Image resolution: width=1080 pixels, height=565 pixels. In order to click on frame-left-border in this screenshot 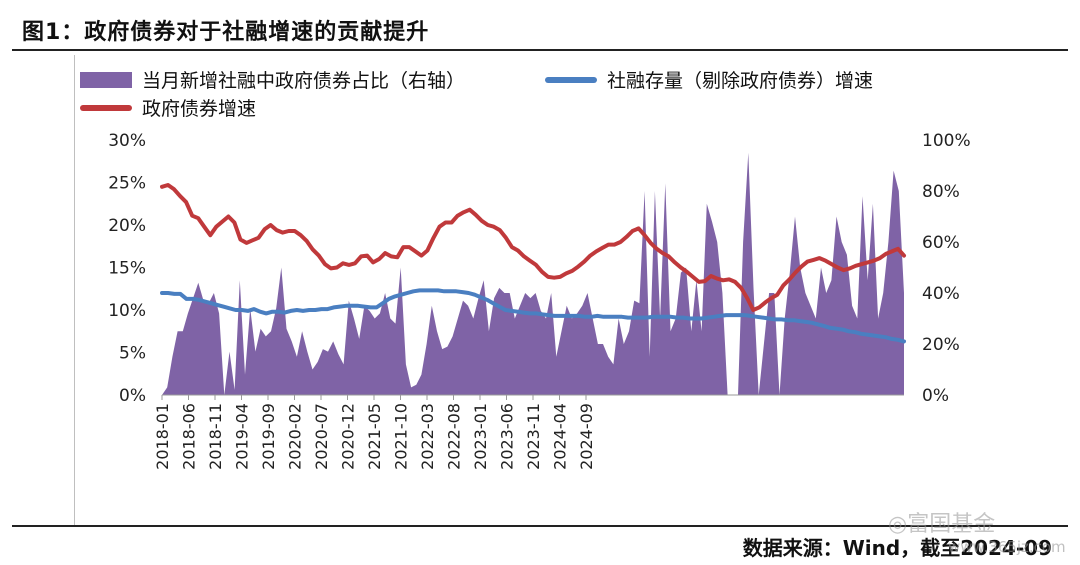, I will do `click(74, 290)`.